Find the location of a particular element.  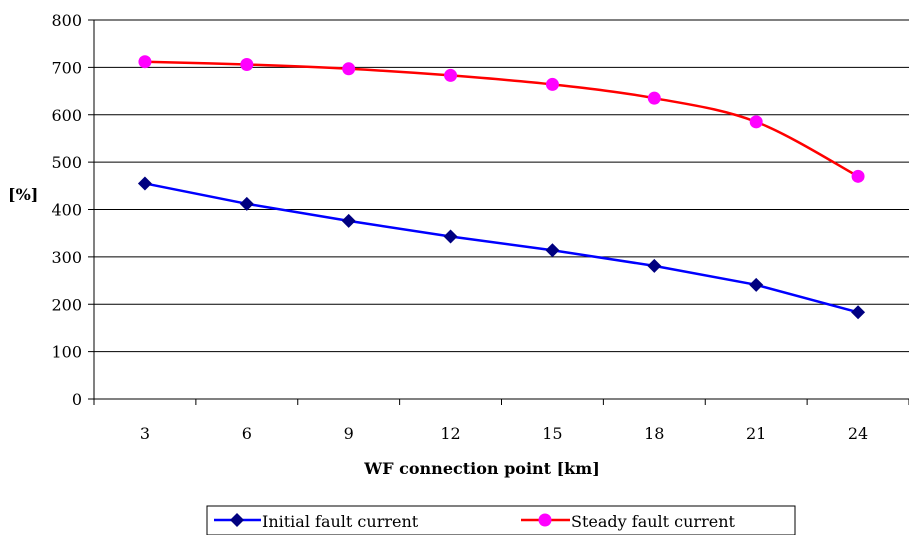

x-tick-label-12: 12 is located at coordinates (450, 433).